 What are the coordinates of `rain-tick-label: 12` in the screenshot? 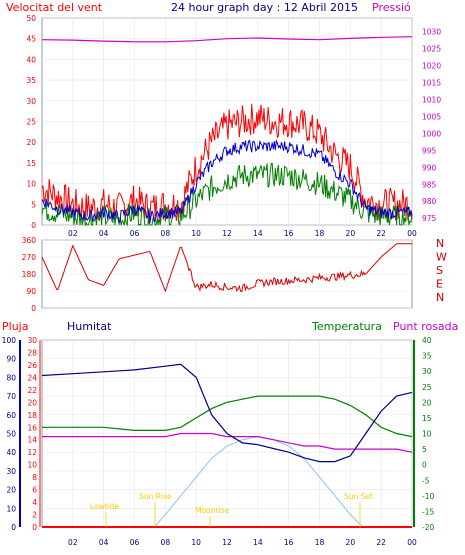 It's located at (32, 452).